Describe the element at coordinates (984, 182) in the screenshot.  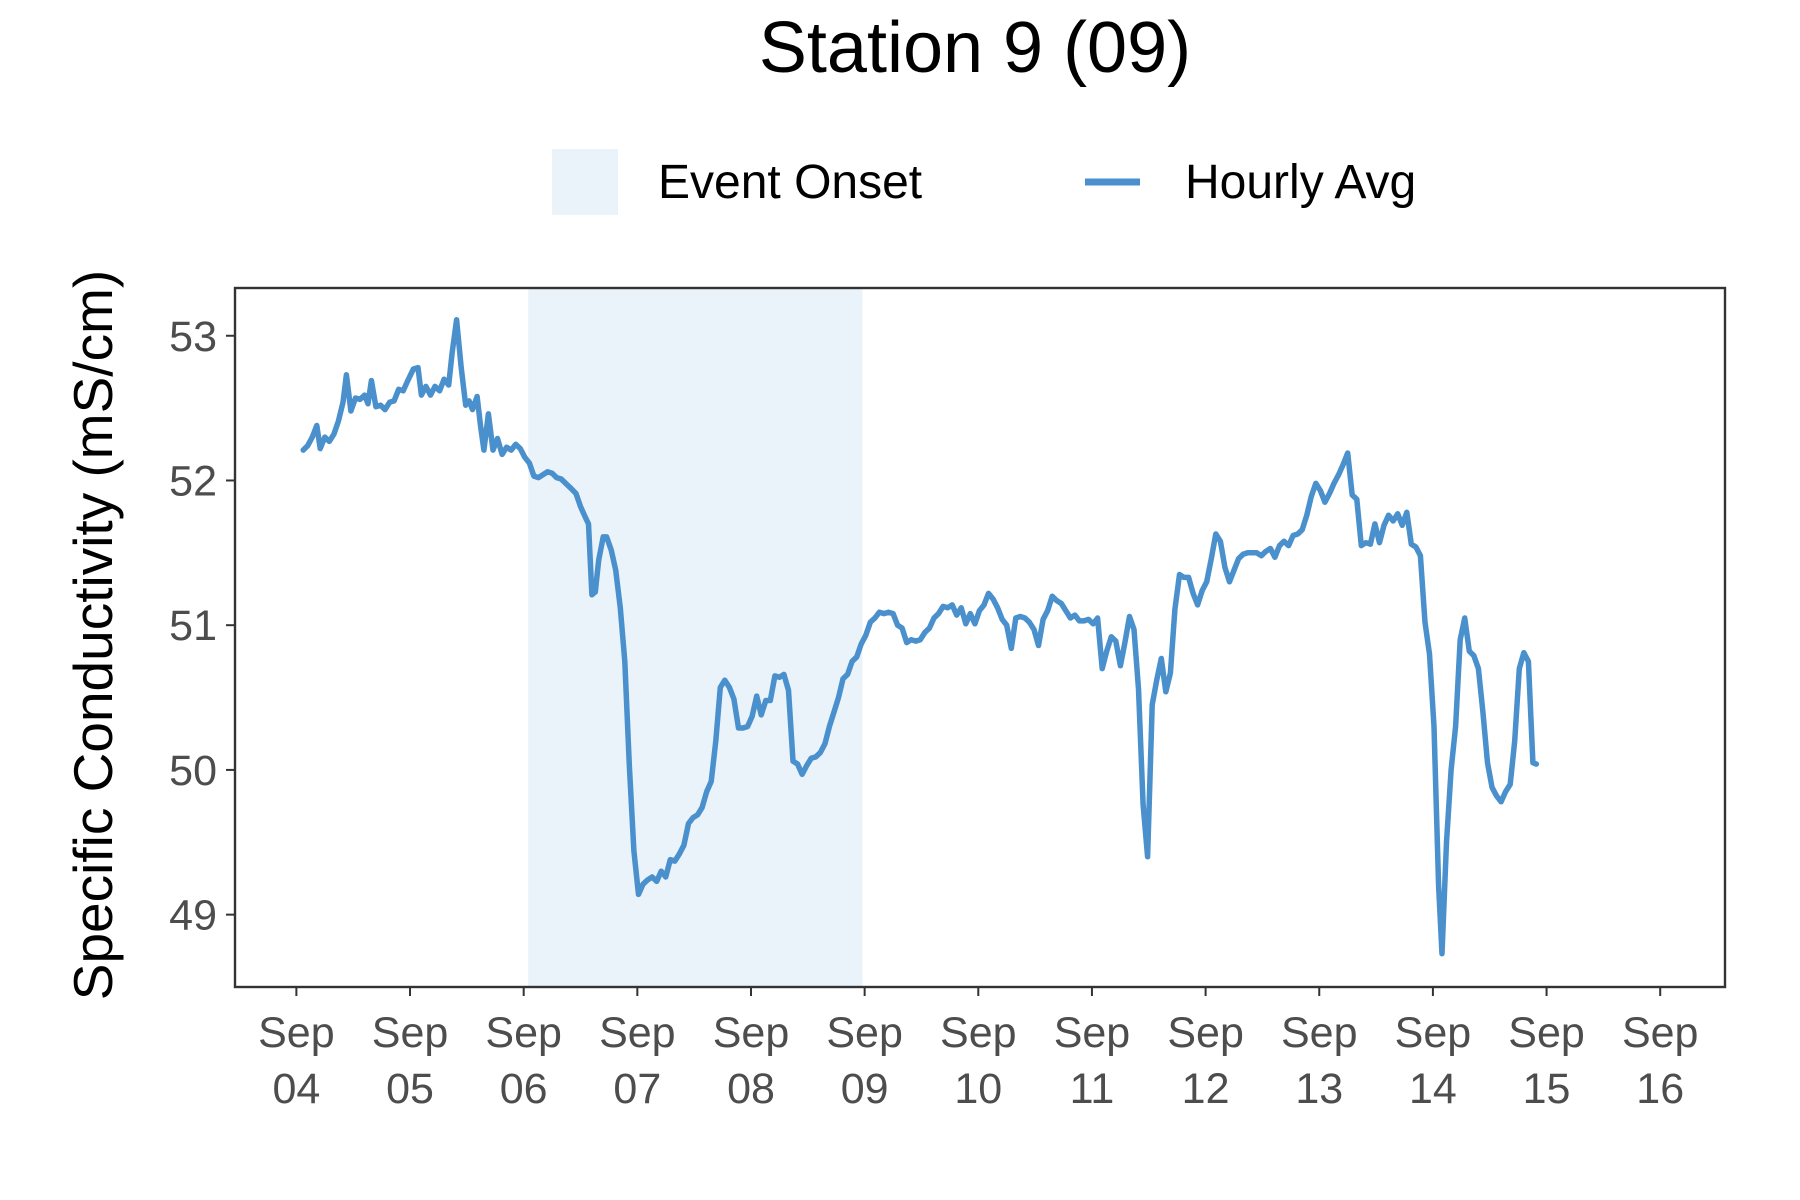
I see `legend: Event Onset Hourly Avg` at that location.